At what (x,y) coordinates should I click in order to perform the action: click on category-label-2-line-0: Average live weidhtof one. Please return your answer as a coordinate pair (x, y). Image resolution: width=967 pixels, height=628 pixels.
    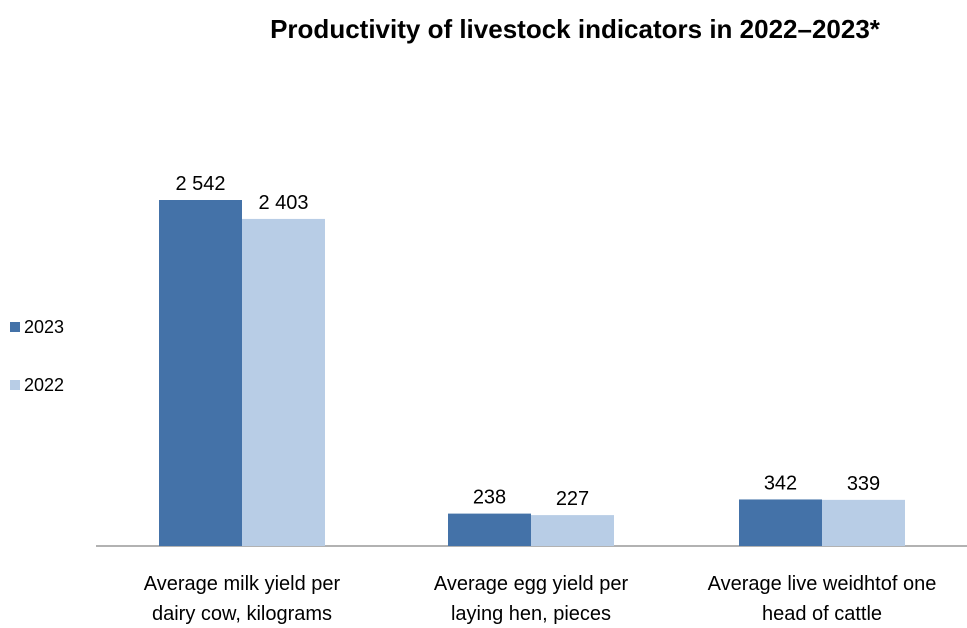
    Looking at the image, I should click on (822, 584).